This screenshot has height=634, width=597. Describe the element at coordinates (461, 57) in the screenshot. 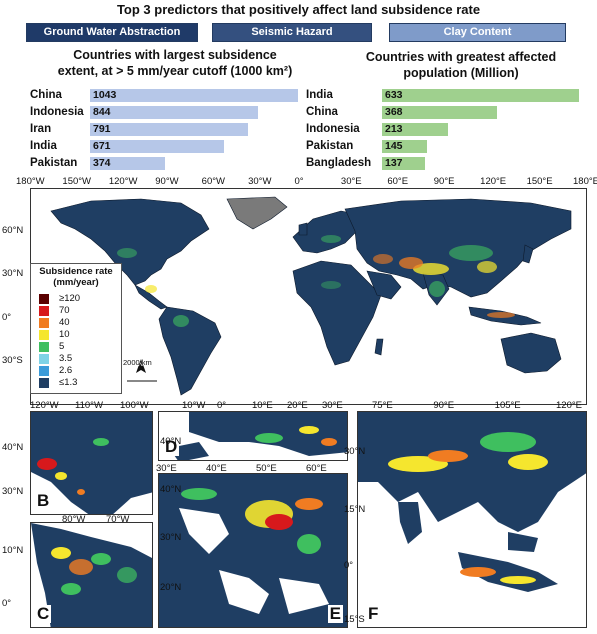

I see `right-ranking-title-line1: Countries with greatest affected` at that location.